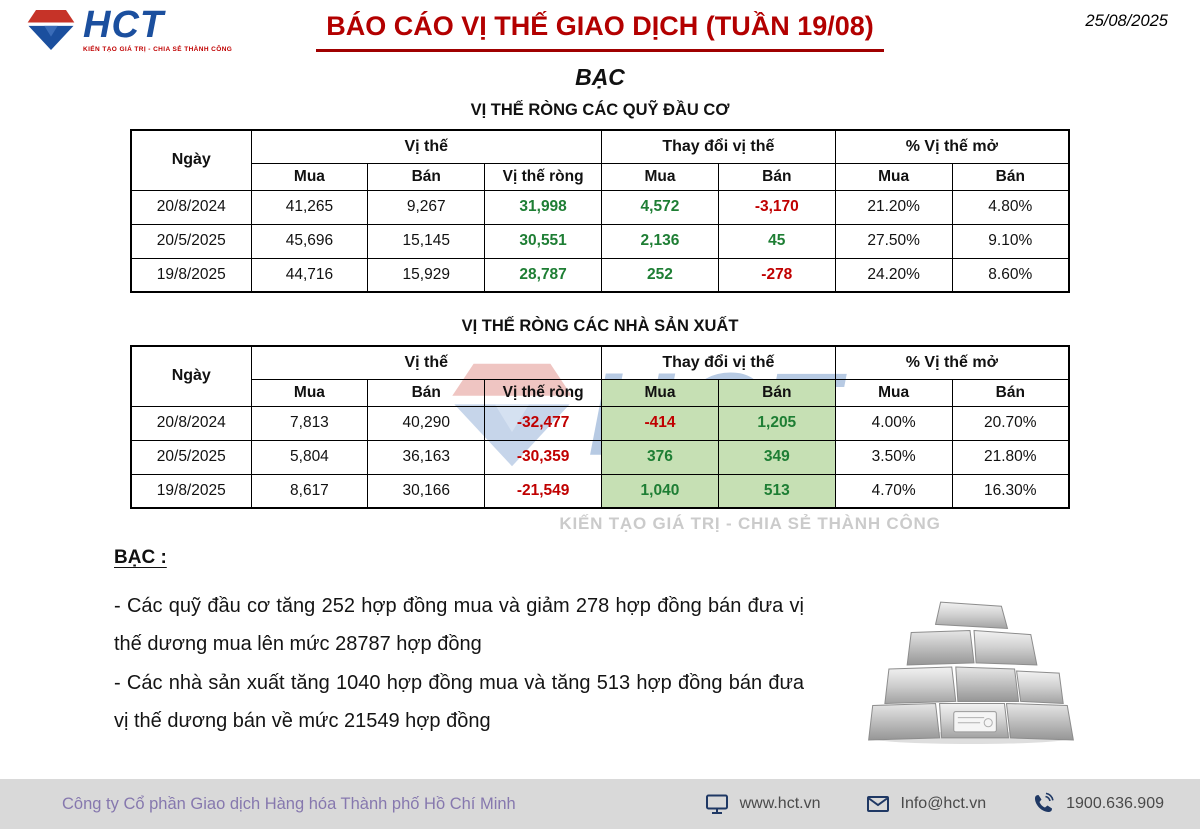 This screenshot has width=1200, height=829. Describe the element at coordinates (893, 275) in the screenshot. I see `cell-pct-buy: 24.20%` at that location.